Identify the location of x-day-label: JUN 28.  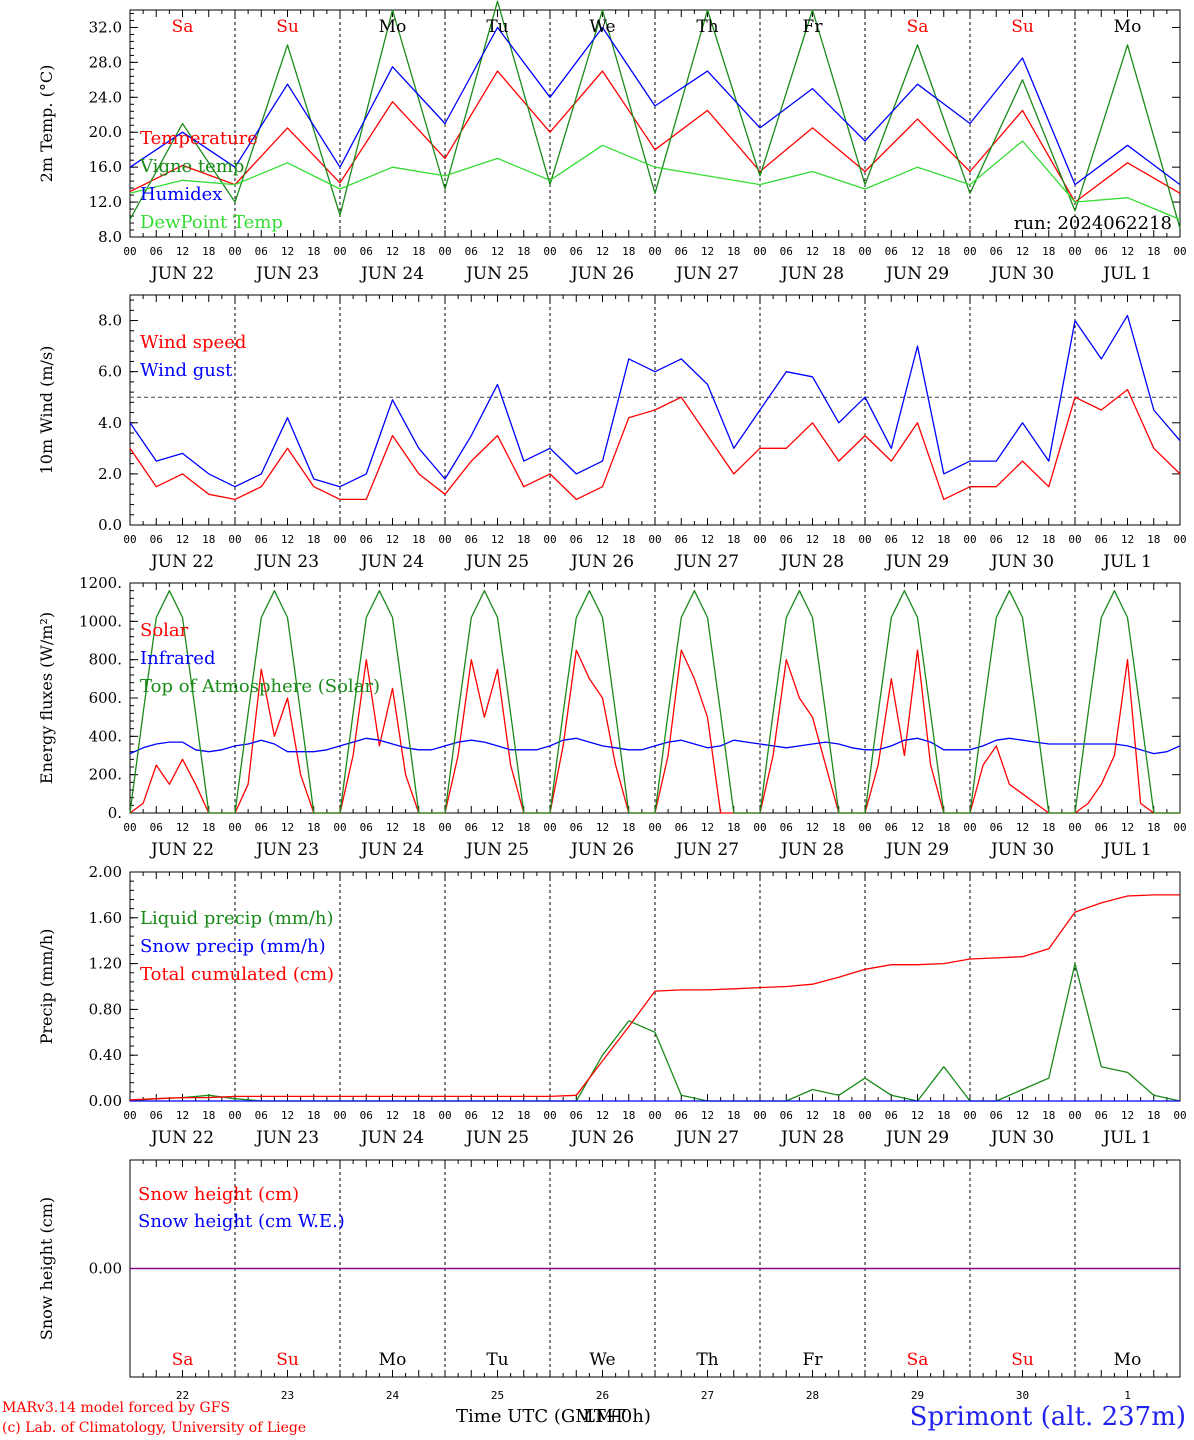
(811, 274).